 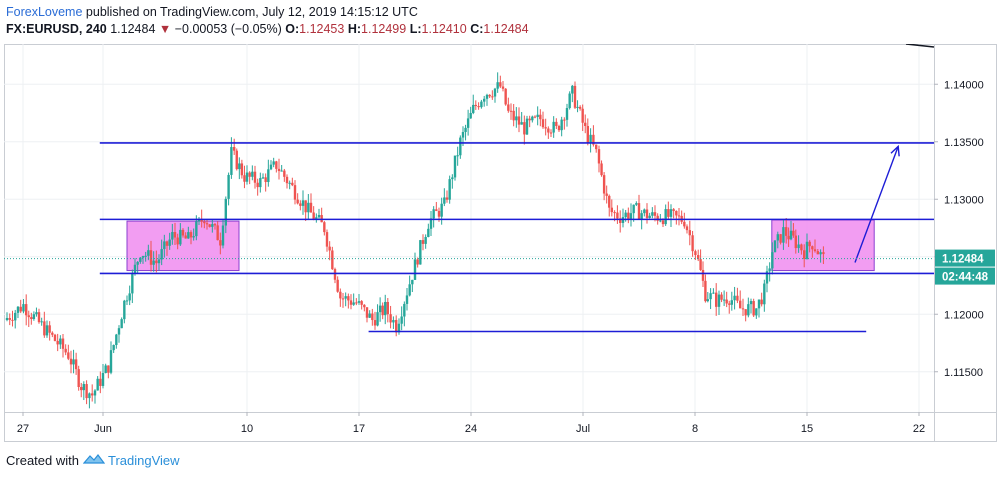 What do you see at coordinates (165, 29) in the screenshot?
I see `down-arrow-icon: ▼` at bounding box center [165, 29].